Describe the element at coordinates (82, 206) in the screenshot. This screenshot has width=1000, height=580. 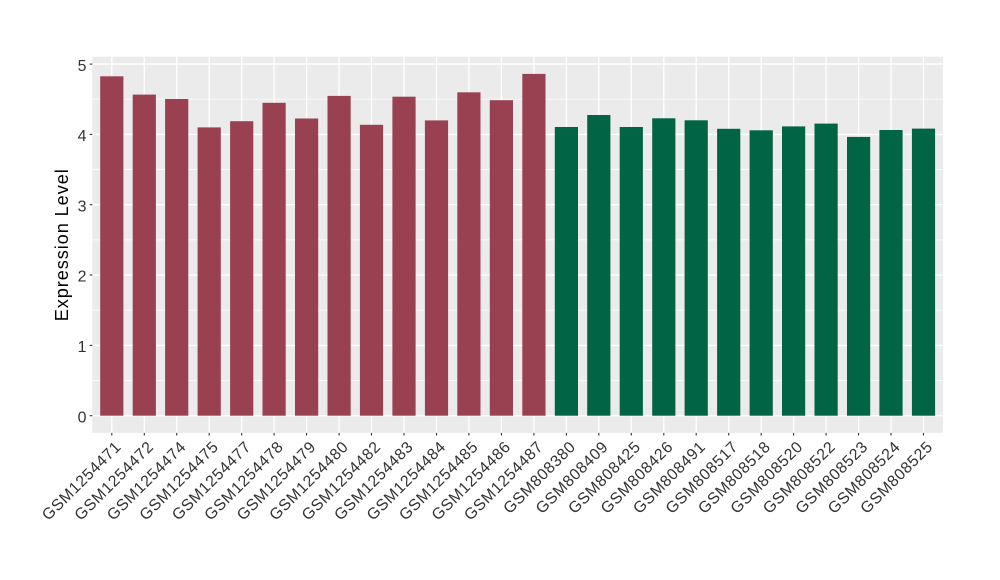
I see `svg-text: 3` at that location.